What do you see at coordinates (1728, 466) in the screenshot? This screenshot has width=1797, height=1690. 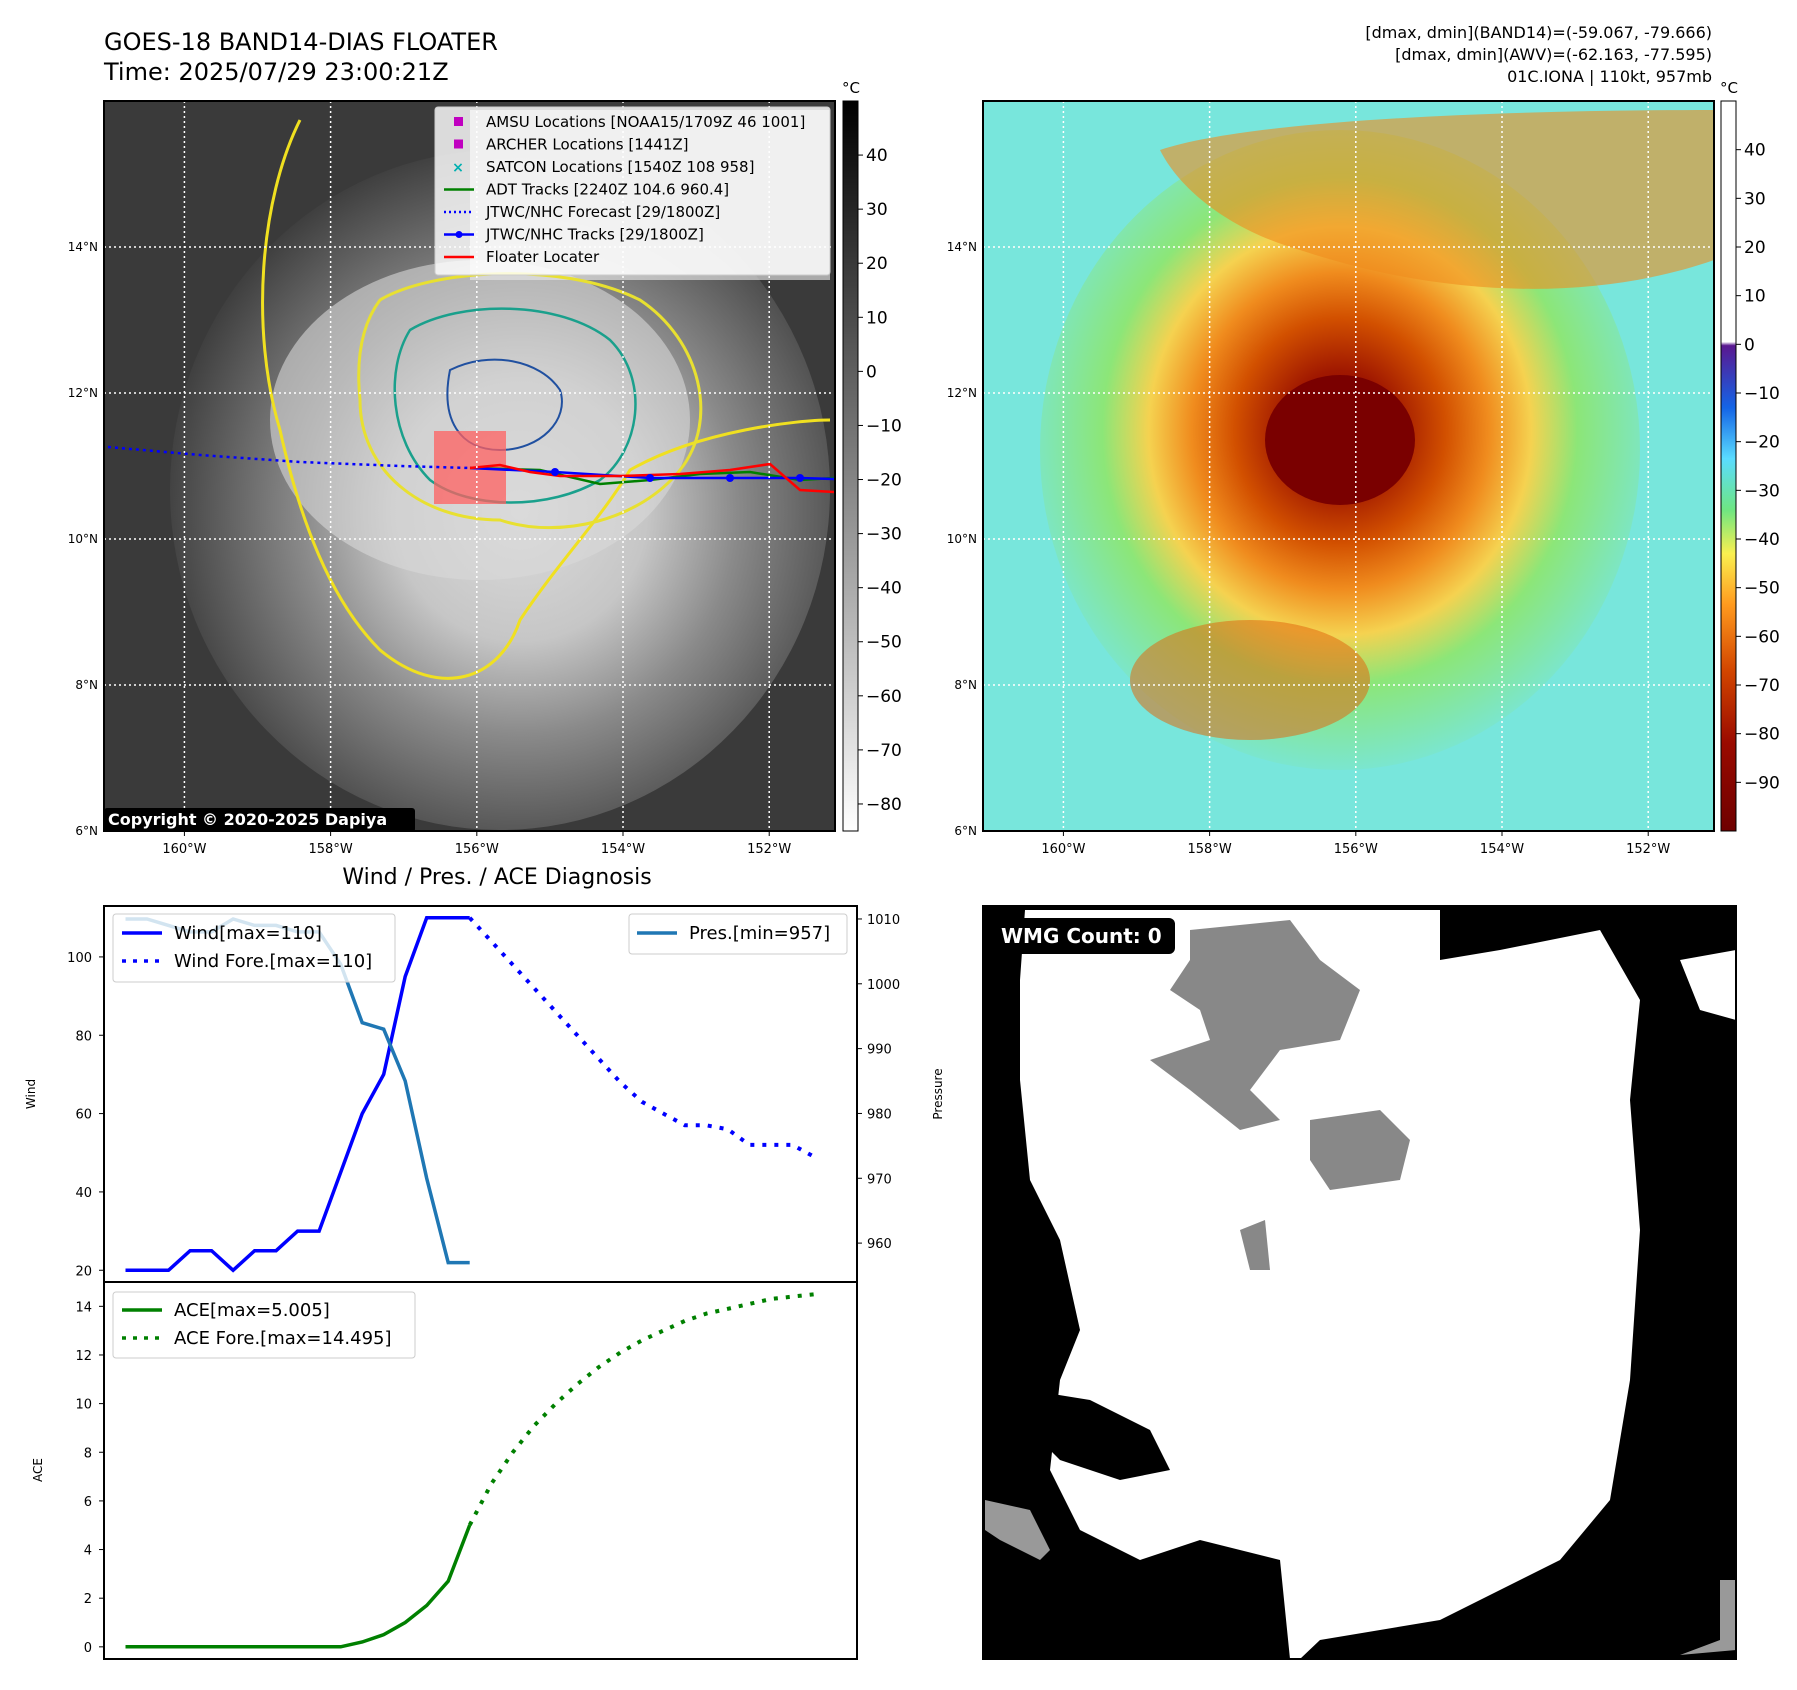 I see `color-colorbar-scale` at bounding box center [1728, 466].